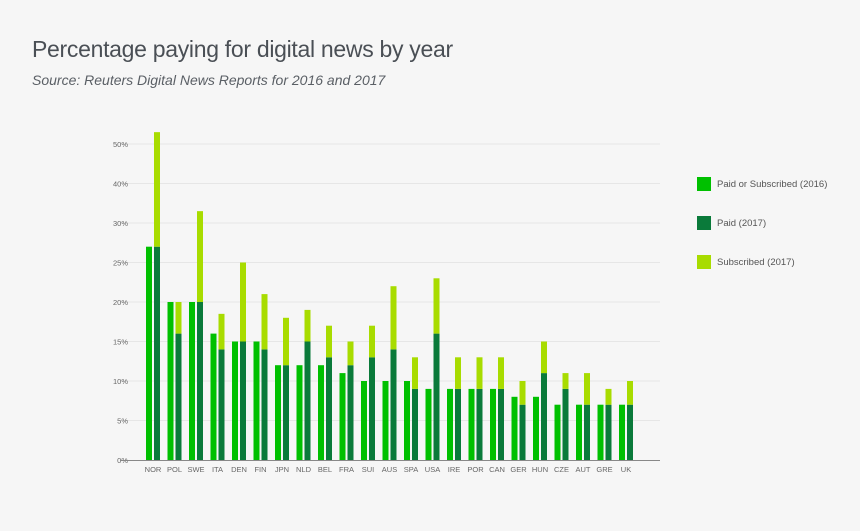  Describe the element at coordinates (756, 262) in the screenshot. I see `legend-label: Subscribed (2017)` at that location.